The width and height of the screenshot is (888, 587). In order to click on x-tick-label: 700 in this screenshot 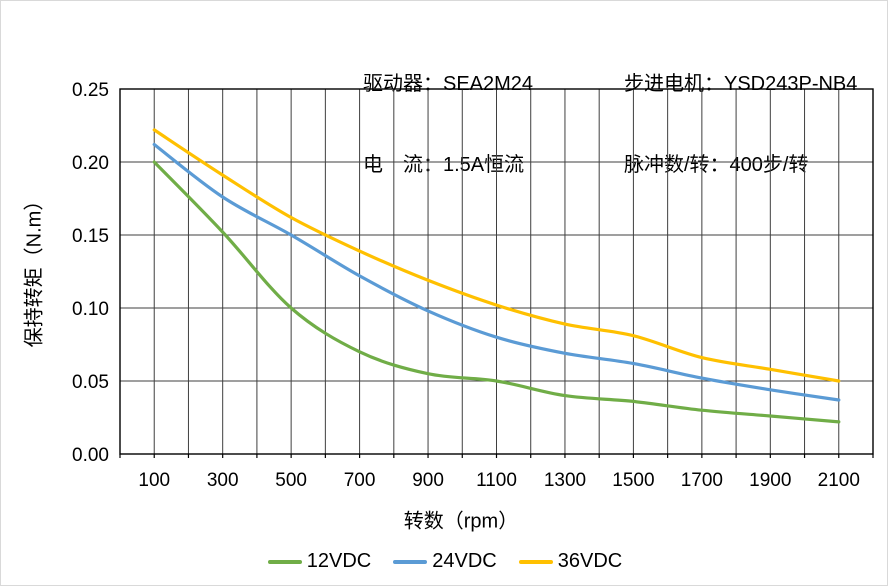, I will do `click(360, 480)`.